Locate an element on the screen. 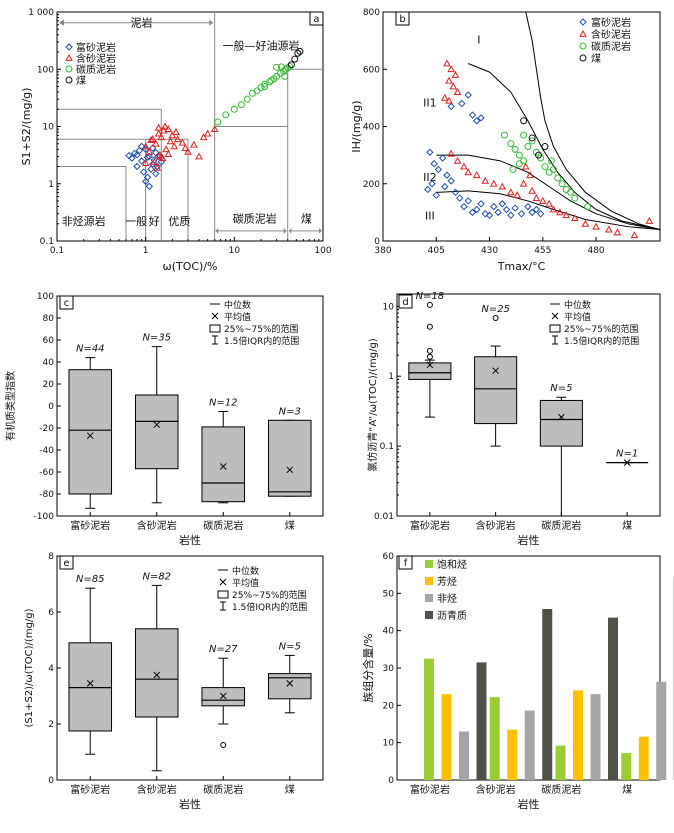 This screenshot has height=833, width=674. y-axis-label: S1+S2/(mg/g) is located at coordinates (26, 127).